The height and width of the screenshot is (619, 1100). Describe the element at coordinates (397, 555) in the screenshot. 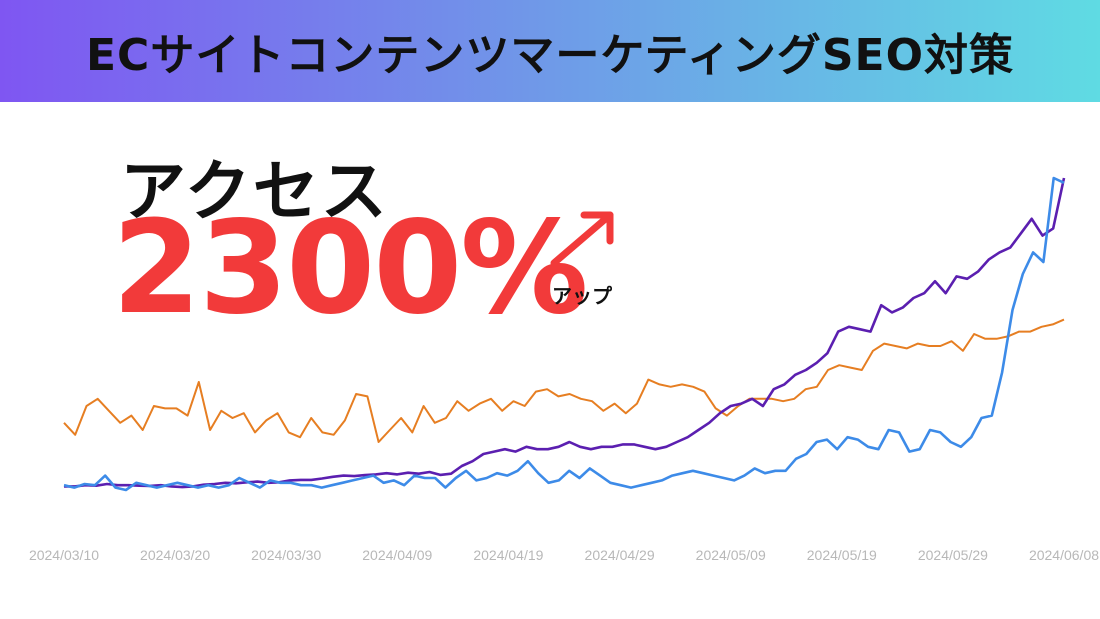

I see `x-tick-label: 2024/04/09` at that location.